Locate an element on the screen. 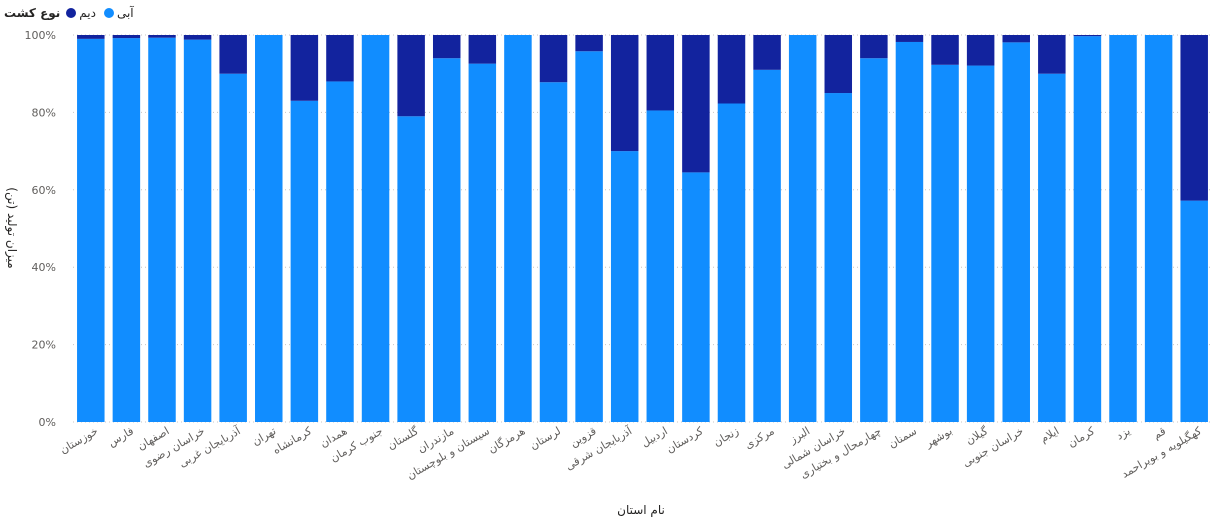 The height and width of the screenshot is (520, 1218). y-tick-label: 100% is located at coordinates (40, 35).